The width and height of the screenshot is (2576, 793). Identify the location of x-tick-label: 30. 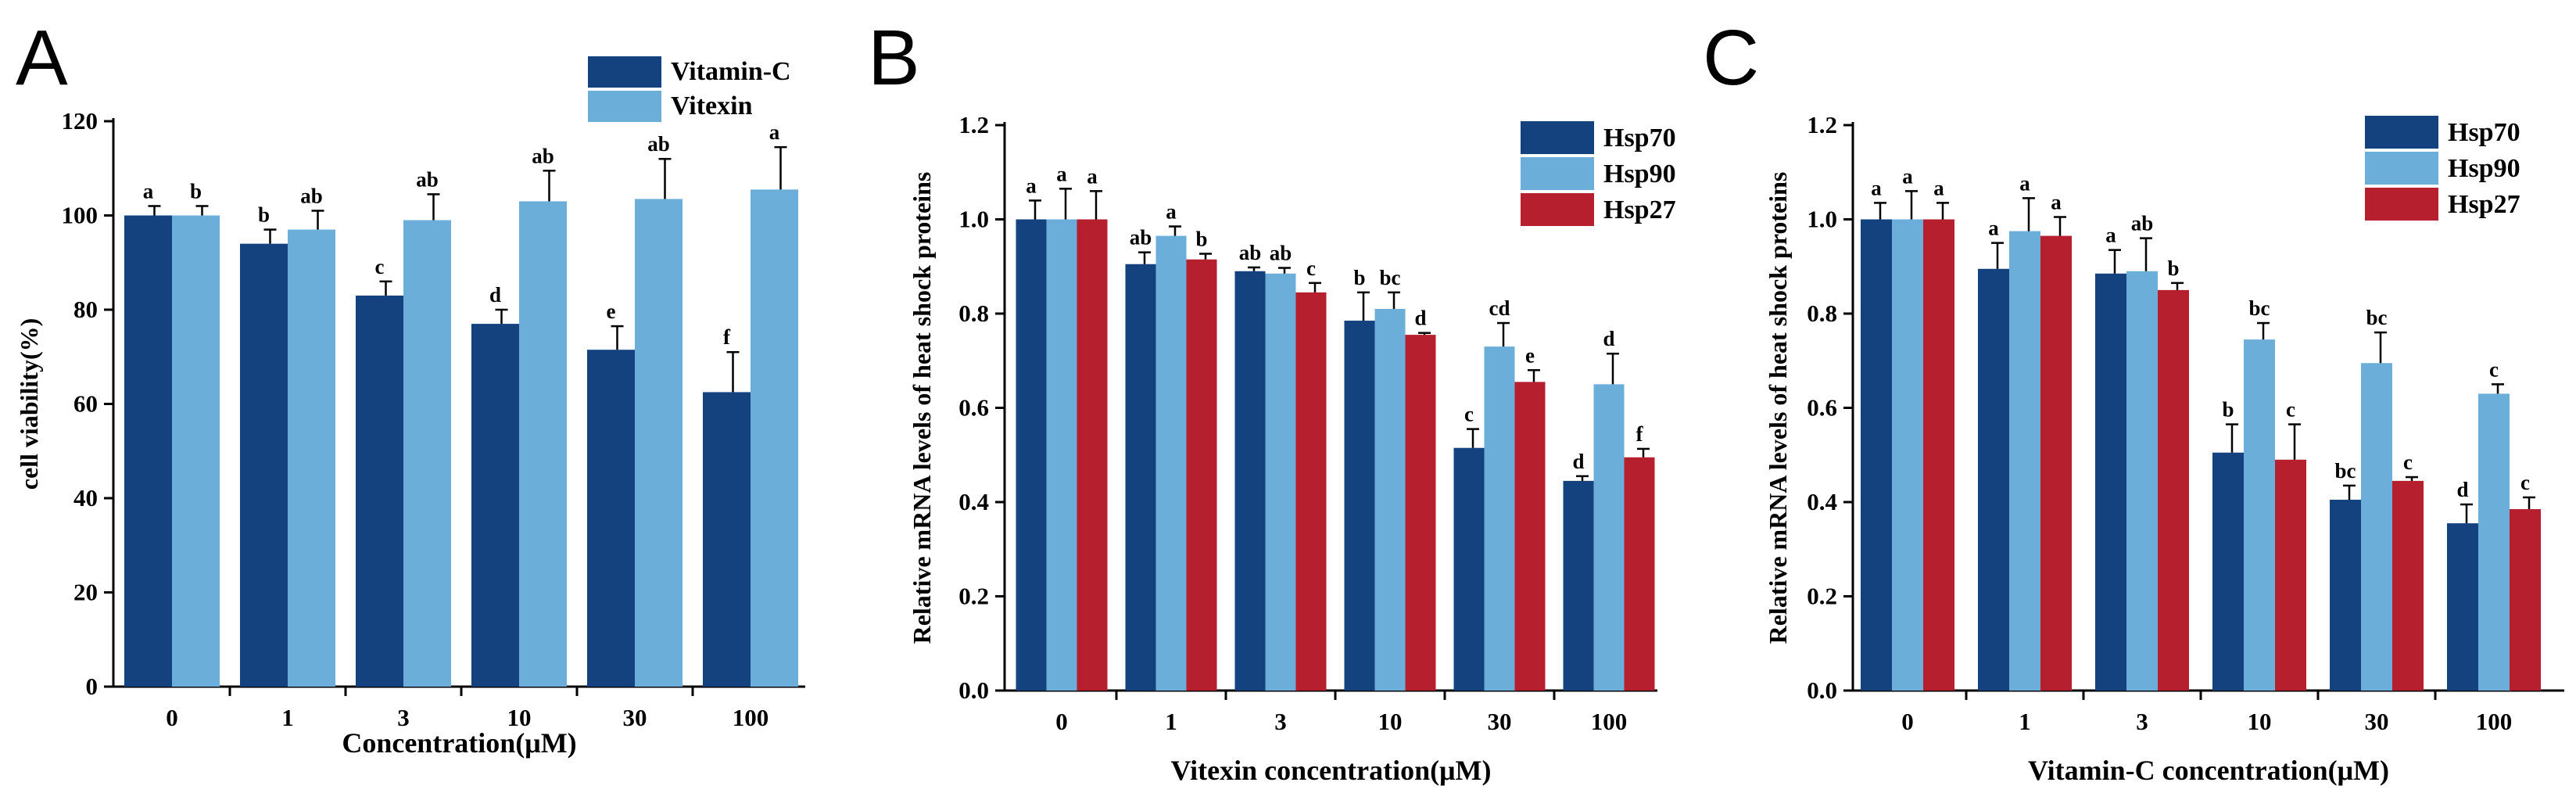
(635, 717).